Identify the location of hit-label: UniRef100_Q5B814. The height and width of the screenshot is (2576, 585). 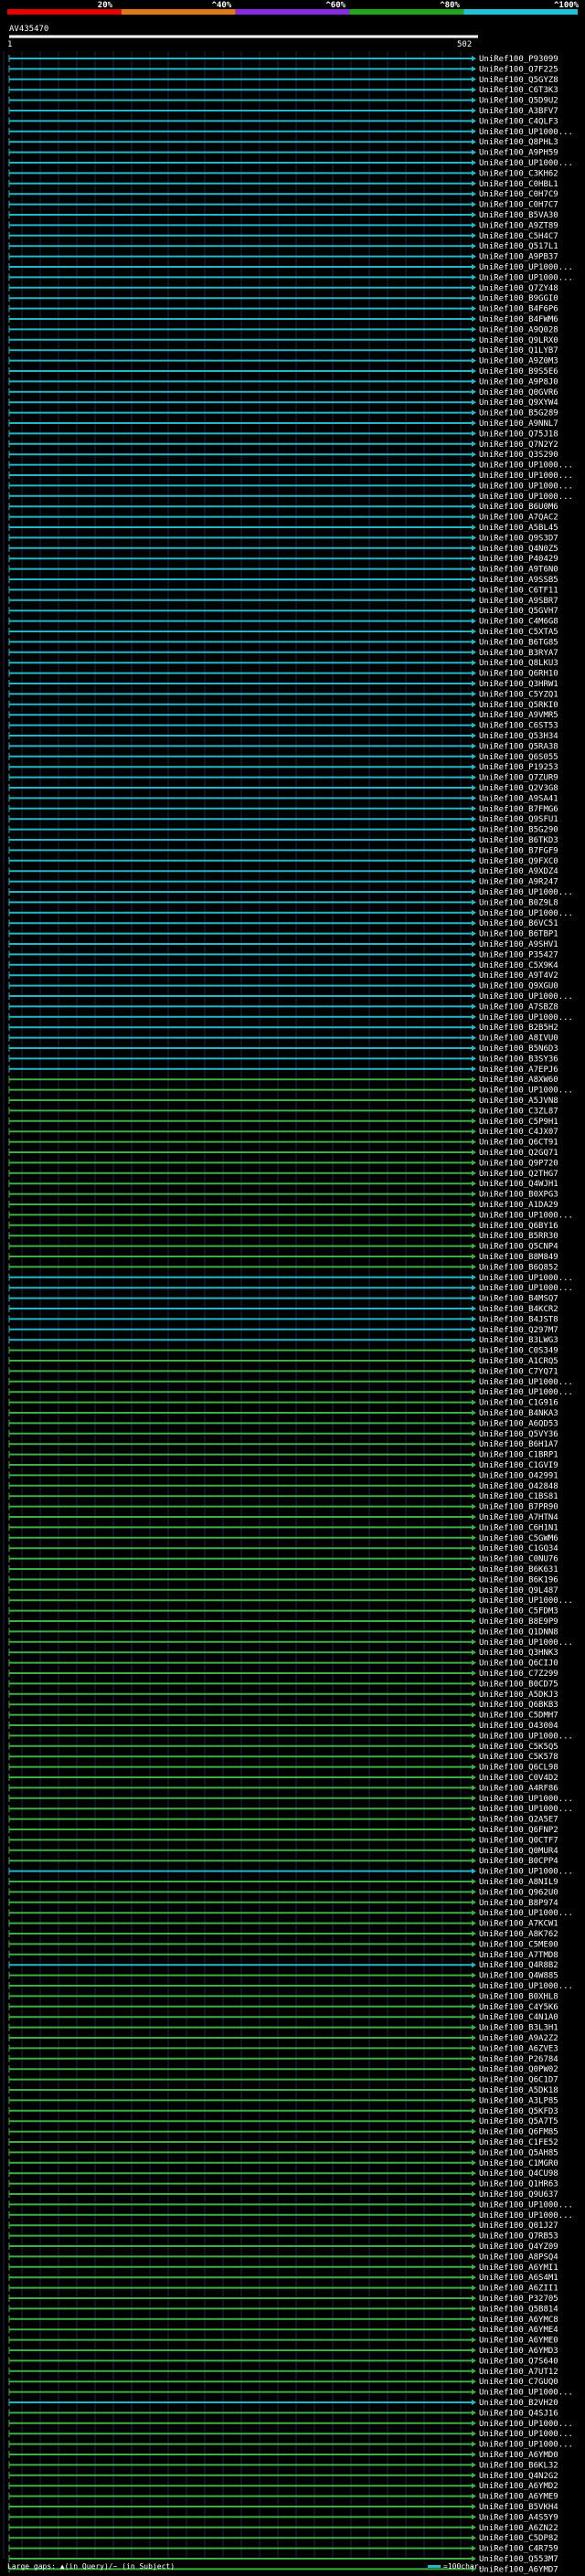
(518, 2309).